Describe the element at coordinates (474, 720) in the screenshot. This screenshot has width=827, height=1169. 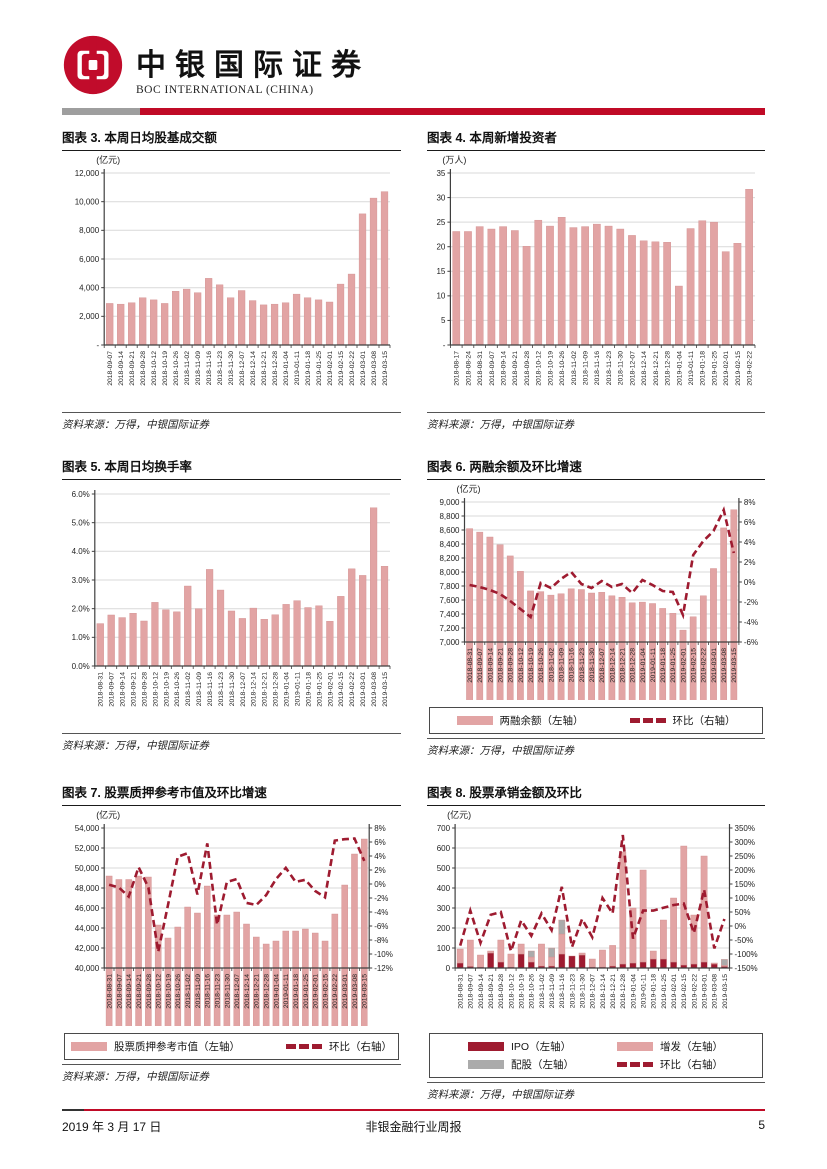
I see `legend-swatch-icon` at that location.